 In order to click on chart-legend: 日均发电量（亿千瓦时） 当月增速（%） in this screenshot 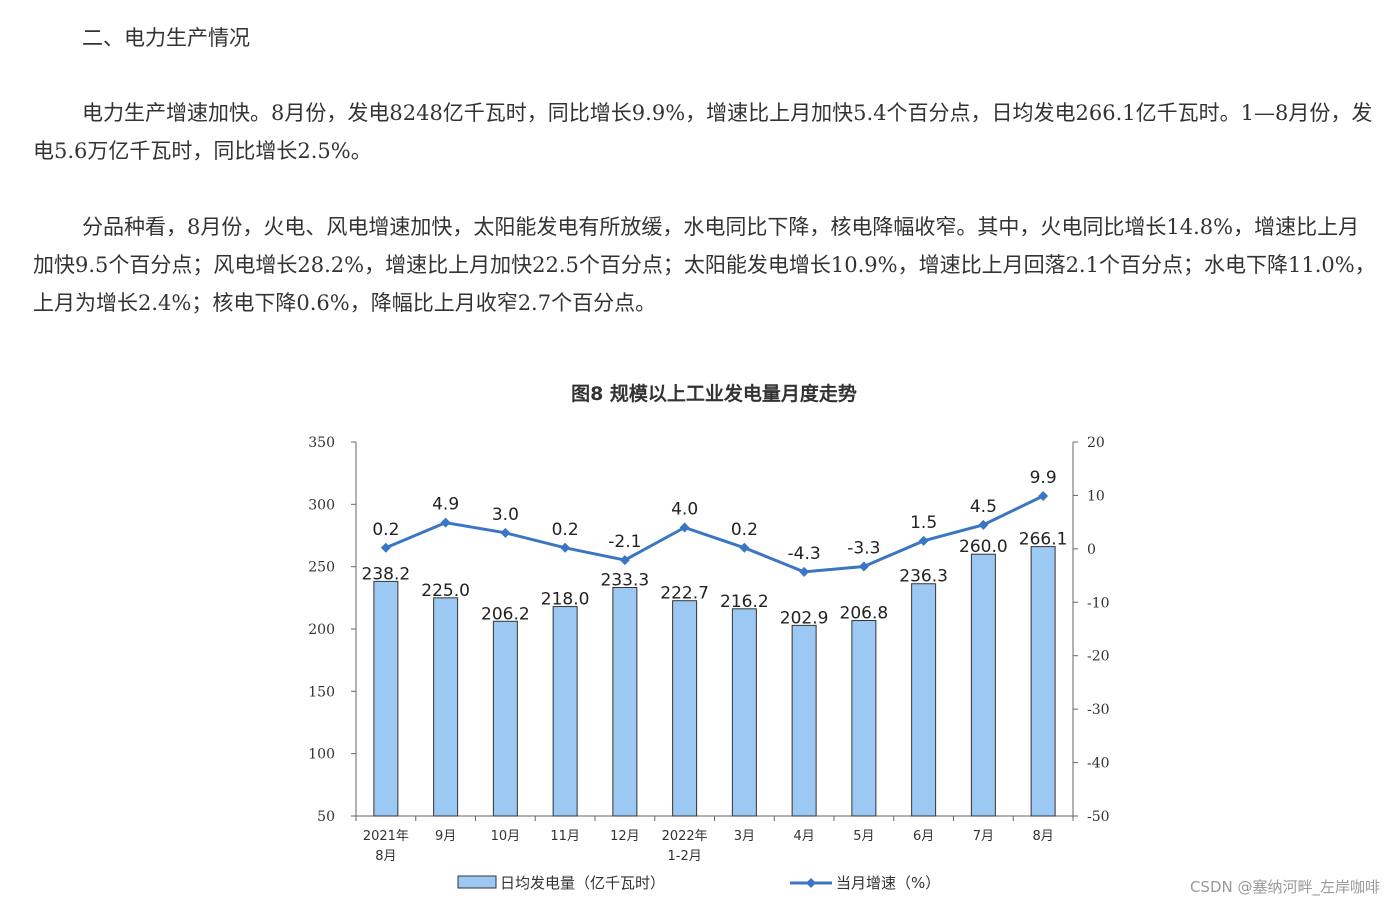, I will do `click(698, 883)`.